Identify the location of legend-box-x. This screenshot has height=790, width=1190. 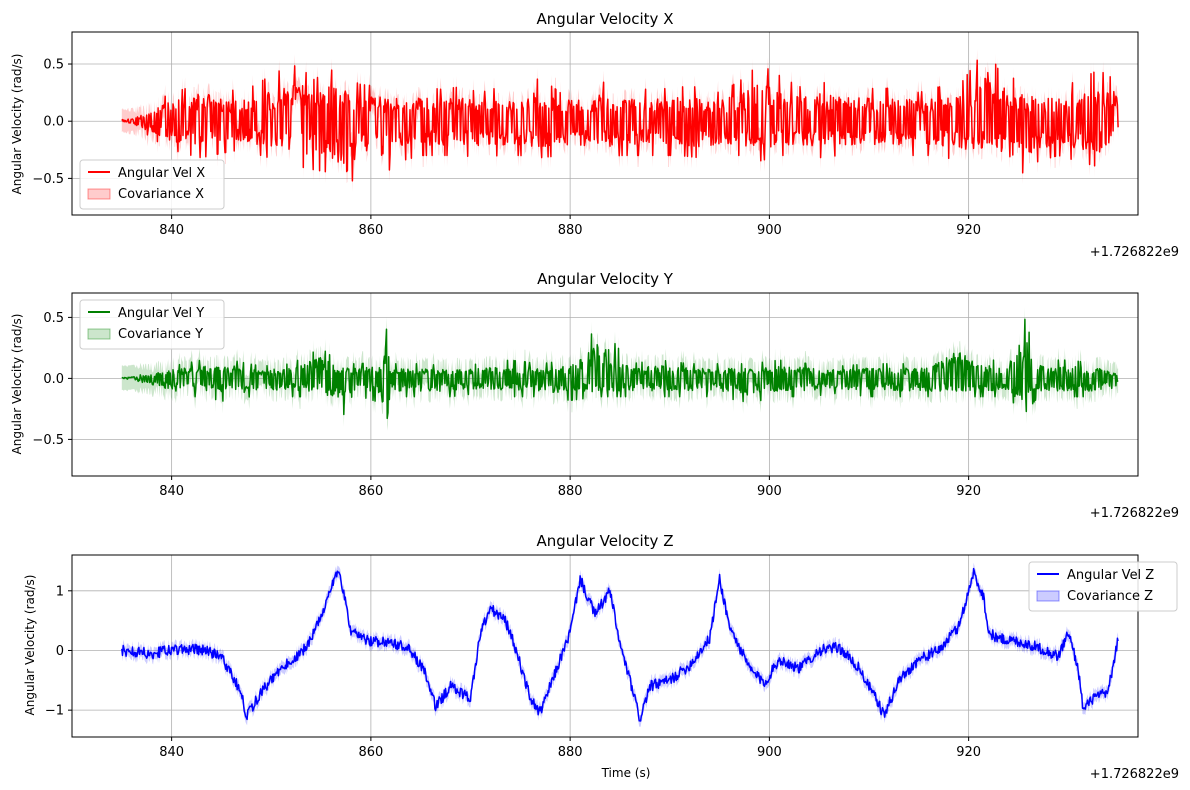
(152, 184).